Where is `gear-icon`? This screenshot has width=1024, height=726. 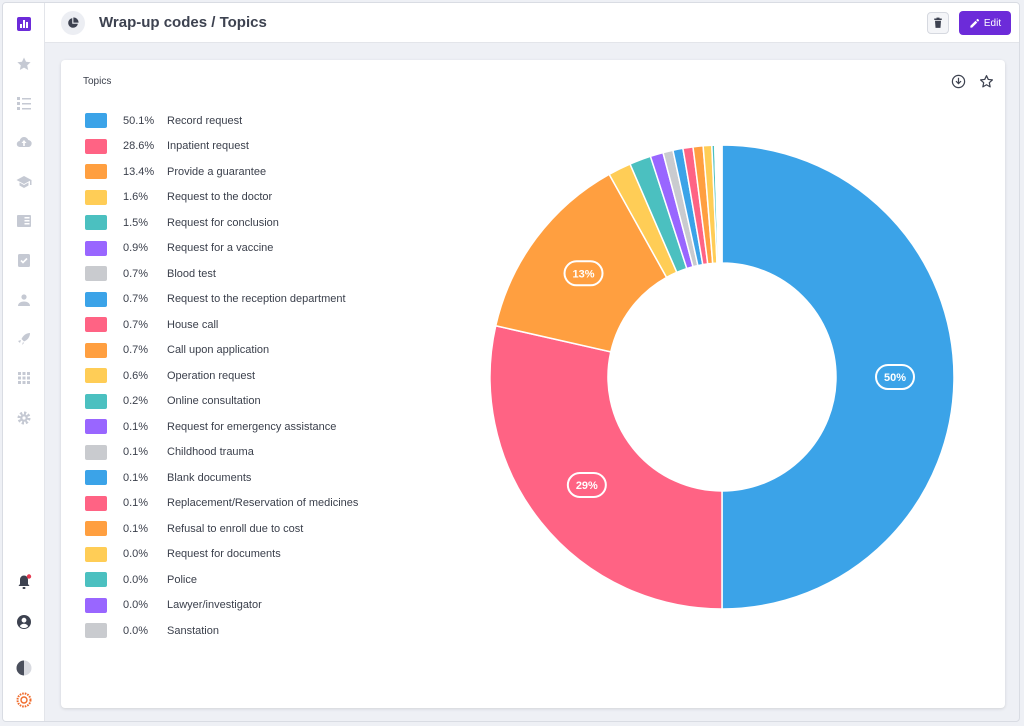 gear-icon is located at coordinates (24, 418).